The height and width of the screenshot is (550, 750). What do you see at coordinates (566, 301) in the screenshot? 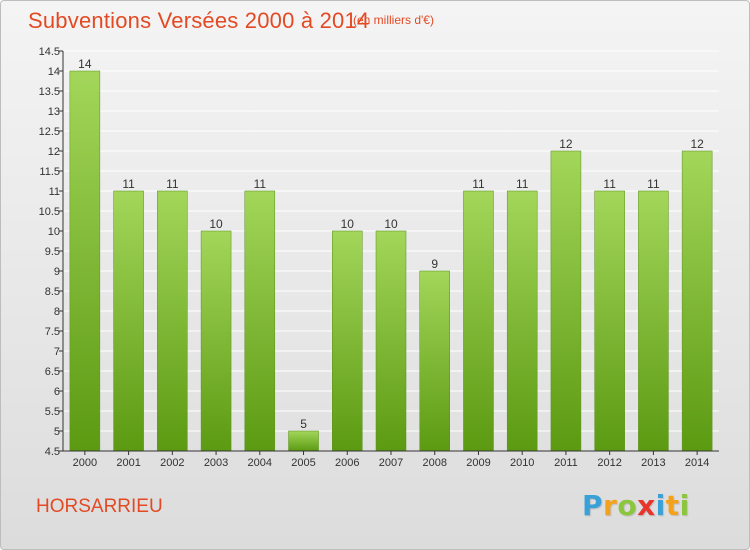
I see `bar-2011` at bounding box center [566, 301].